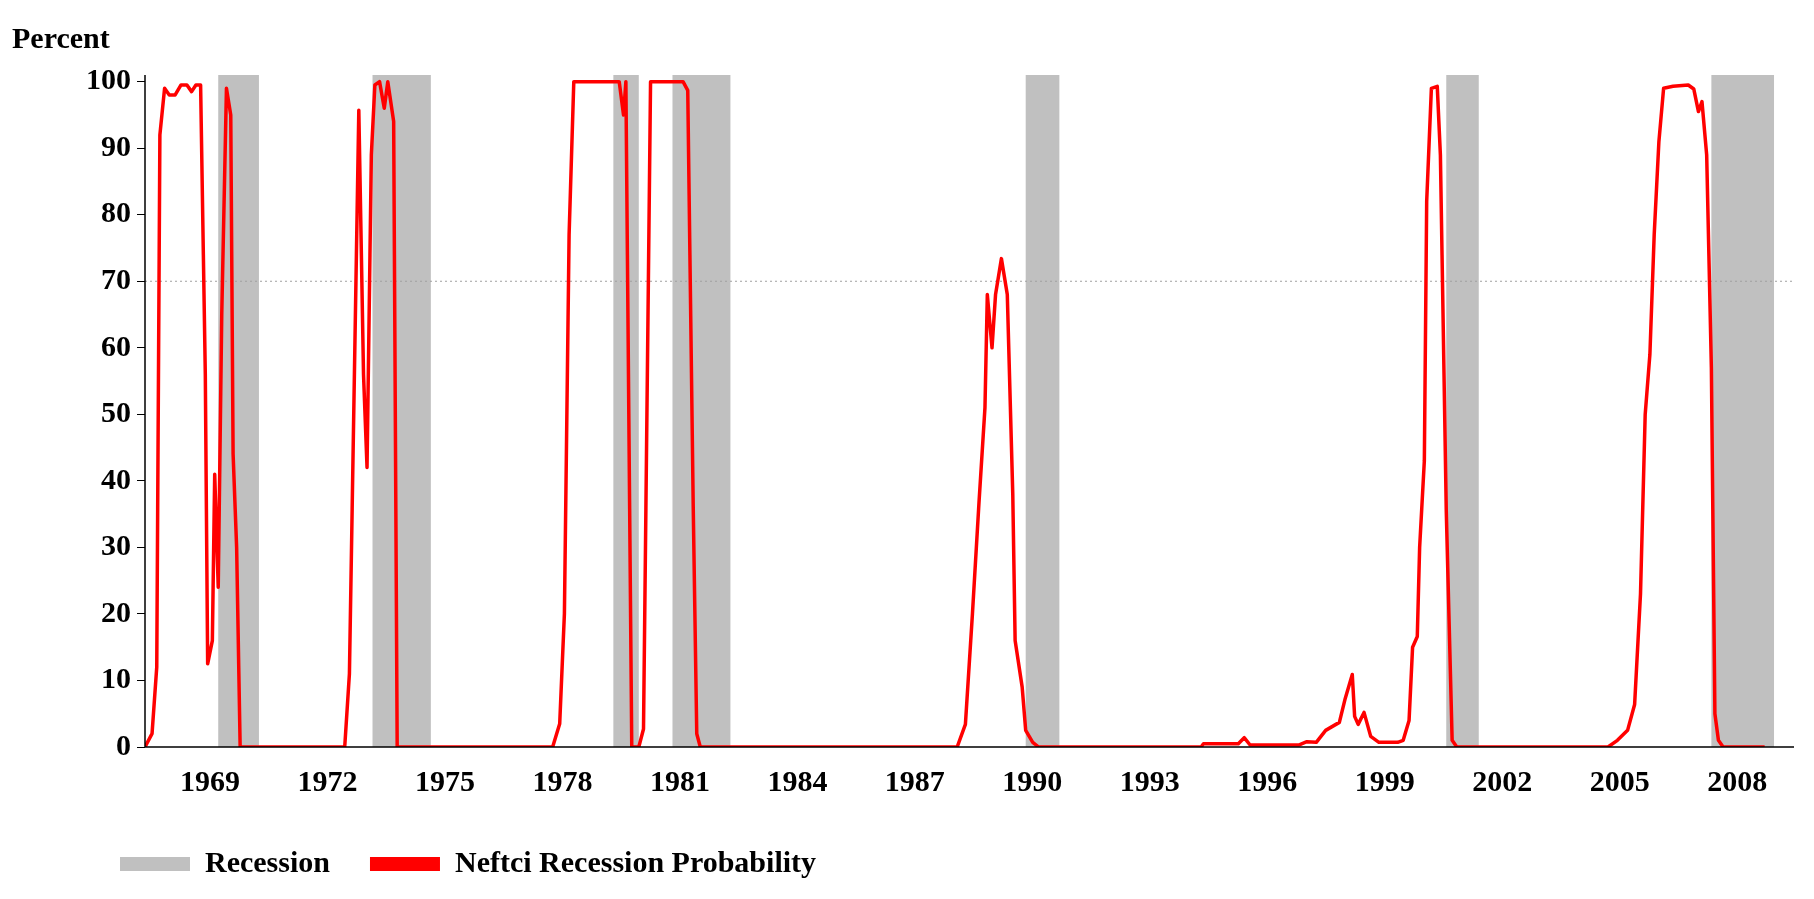 The height and width of the screenshot is (899, 1814). I want to click on y-tick-label: 100, so click(108, 79).